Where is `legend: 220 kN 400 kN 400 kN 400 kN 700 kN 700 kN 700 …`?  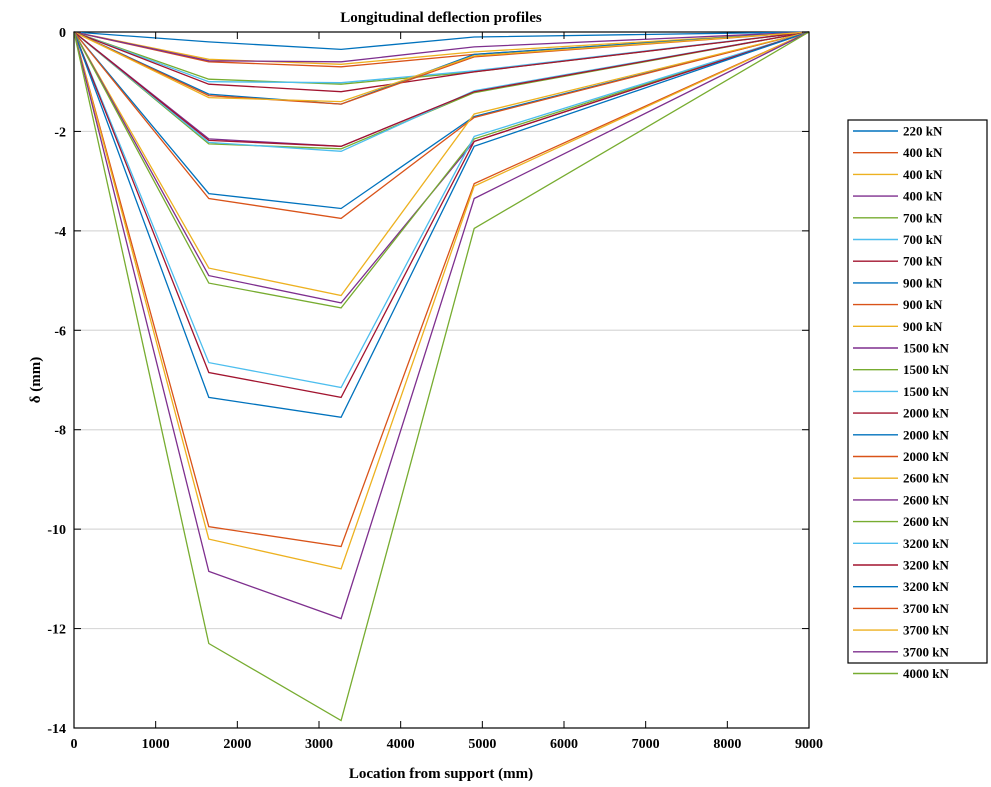
legend: 220 kN 400 kN 400 kN 400 kN 700 kN 700 kN 700 … is located at coordinates (917, 400).